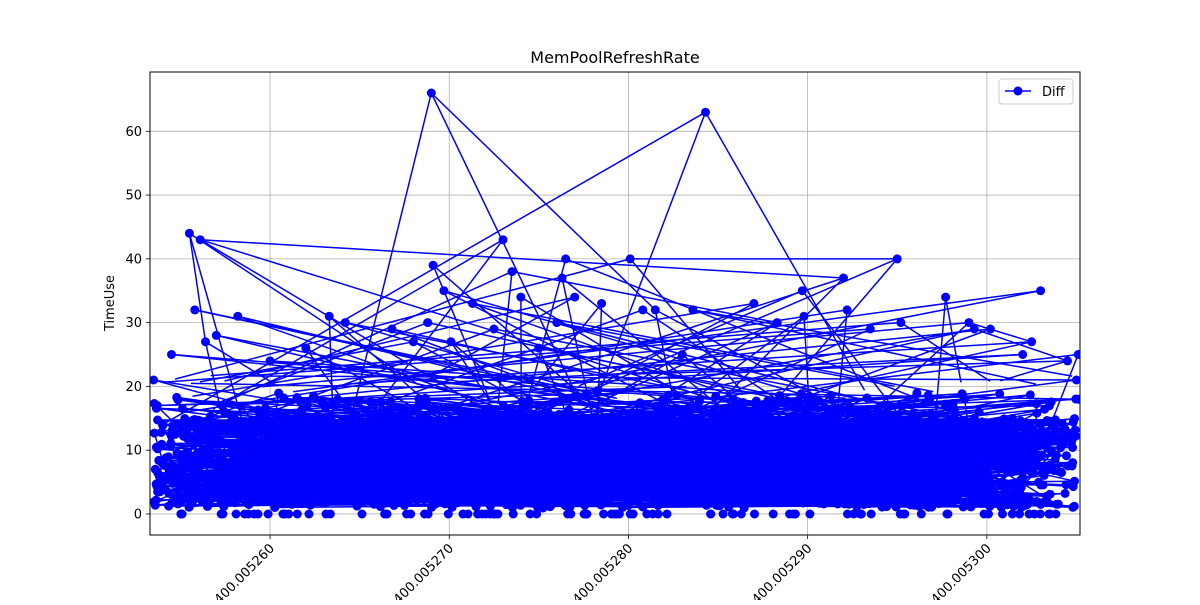 This screenshot has width=1200, height=605. What do you see at coordinates (1036, 91) in the screenshot?
I see `legend: Diff` at bounding box center [1036, 91].